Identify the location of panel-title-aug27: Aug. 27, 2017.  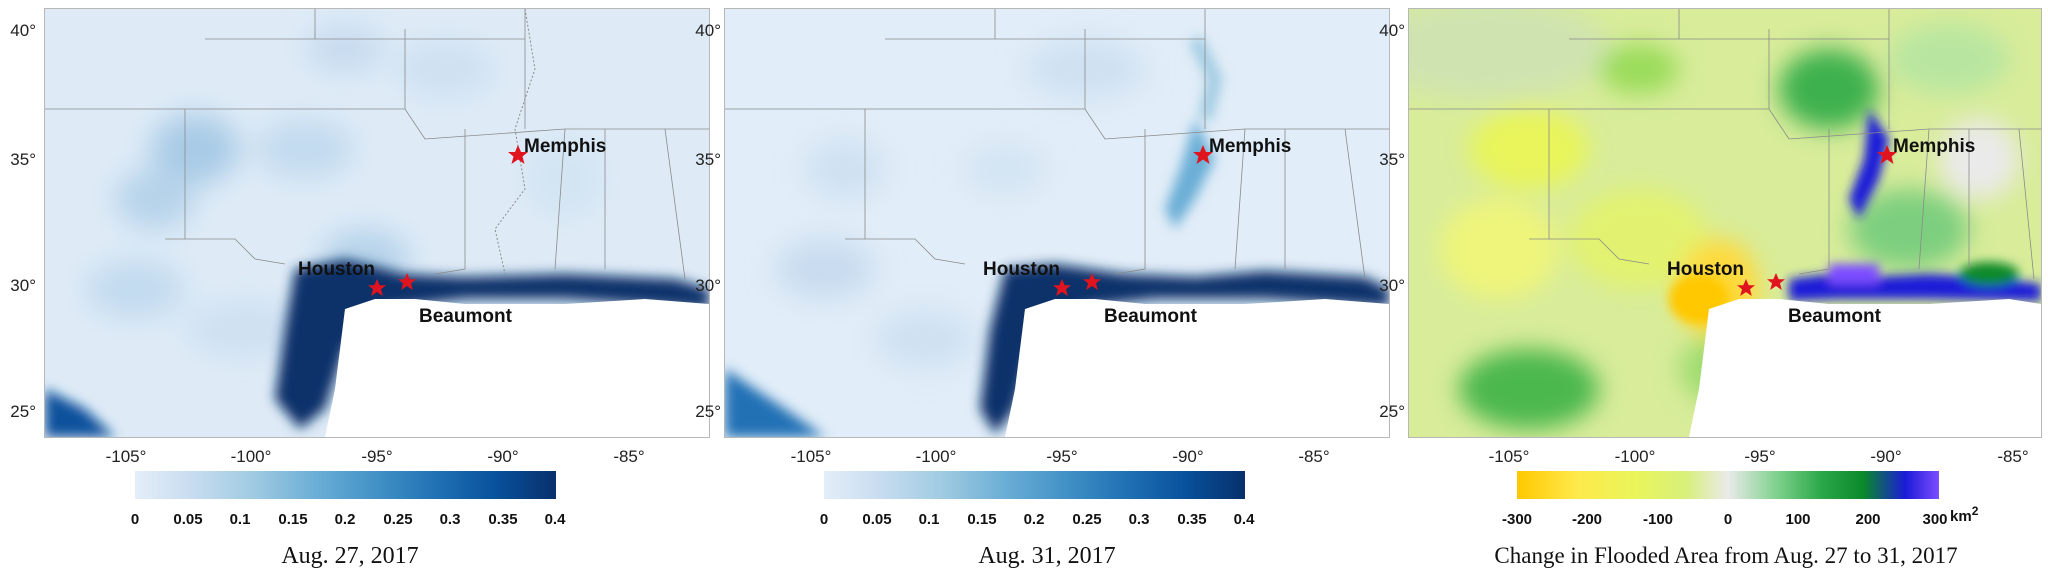
(350, 556).